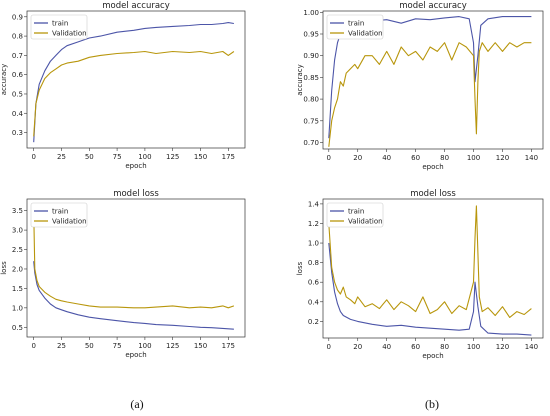 Image resolution: width=550 pixels, height=416 pixels. Describe the element at coordinates (17, 269) in the screenshot. I see `y-tick-label: 2.0` at that location.